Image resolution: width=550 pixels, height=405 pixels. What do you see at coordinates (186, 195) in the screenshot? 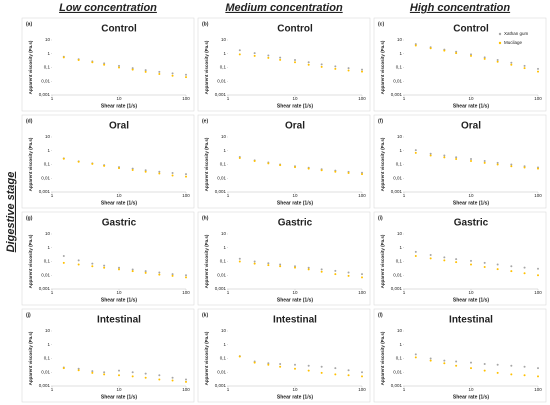
I see `x-tick-label: 100` at bounding box center [186, 195].